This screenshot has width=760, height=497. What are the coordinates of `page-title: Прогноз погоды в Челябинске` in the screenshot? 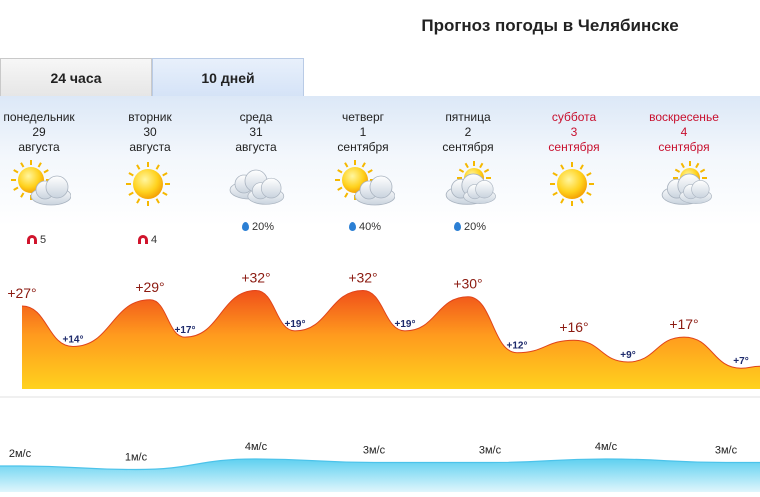 It's located at (550, 25).